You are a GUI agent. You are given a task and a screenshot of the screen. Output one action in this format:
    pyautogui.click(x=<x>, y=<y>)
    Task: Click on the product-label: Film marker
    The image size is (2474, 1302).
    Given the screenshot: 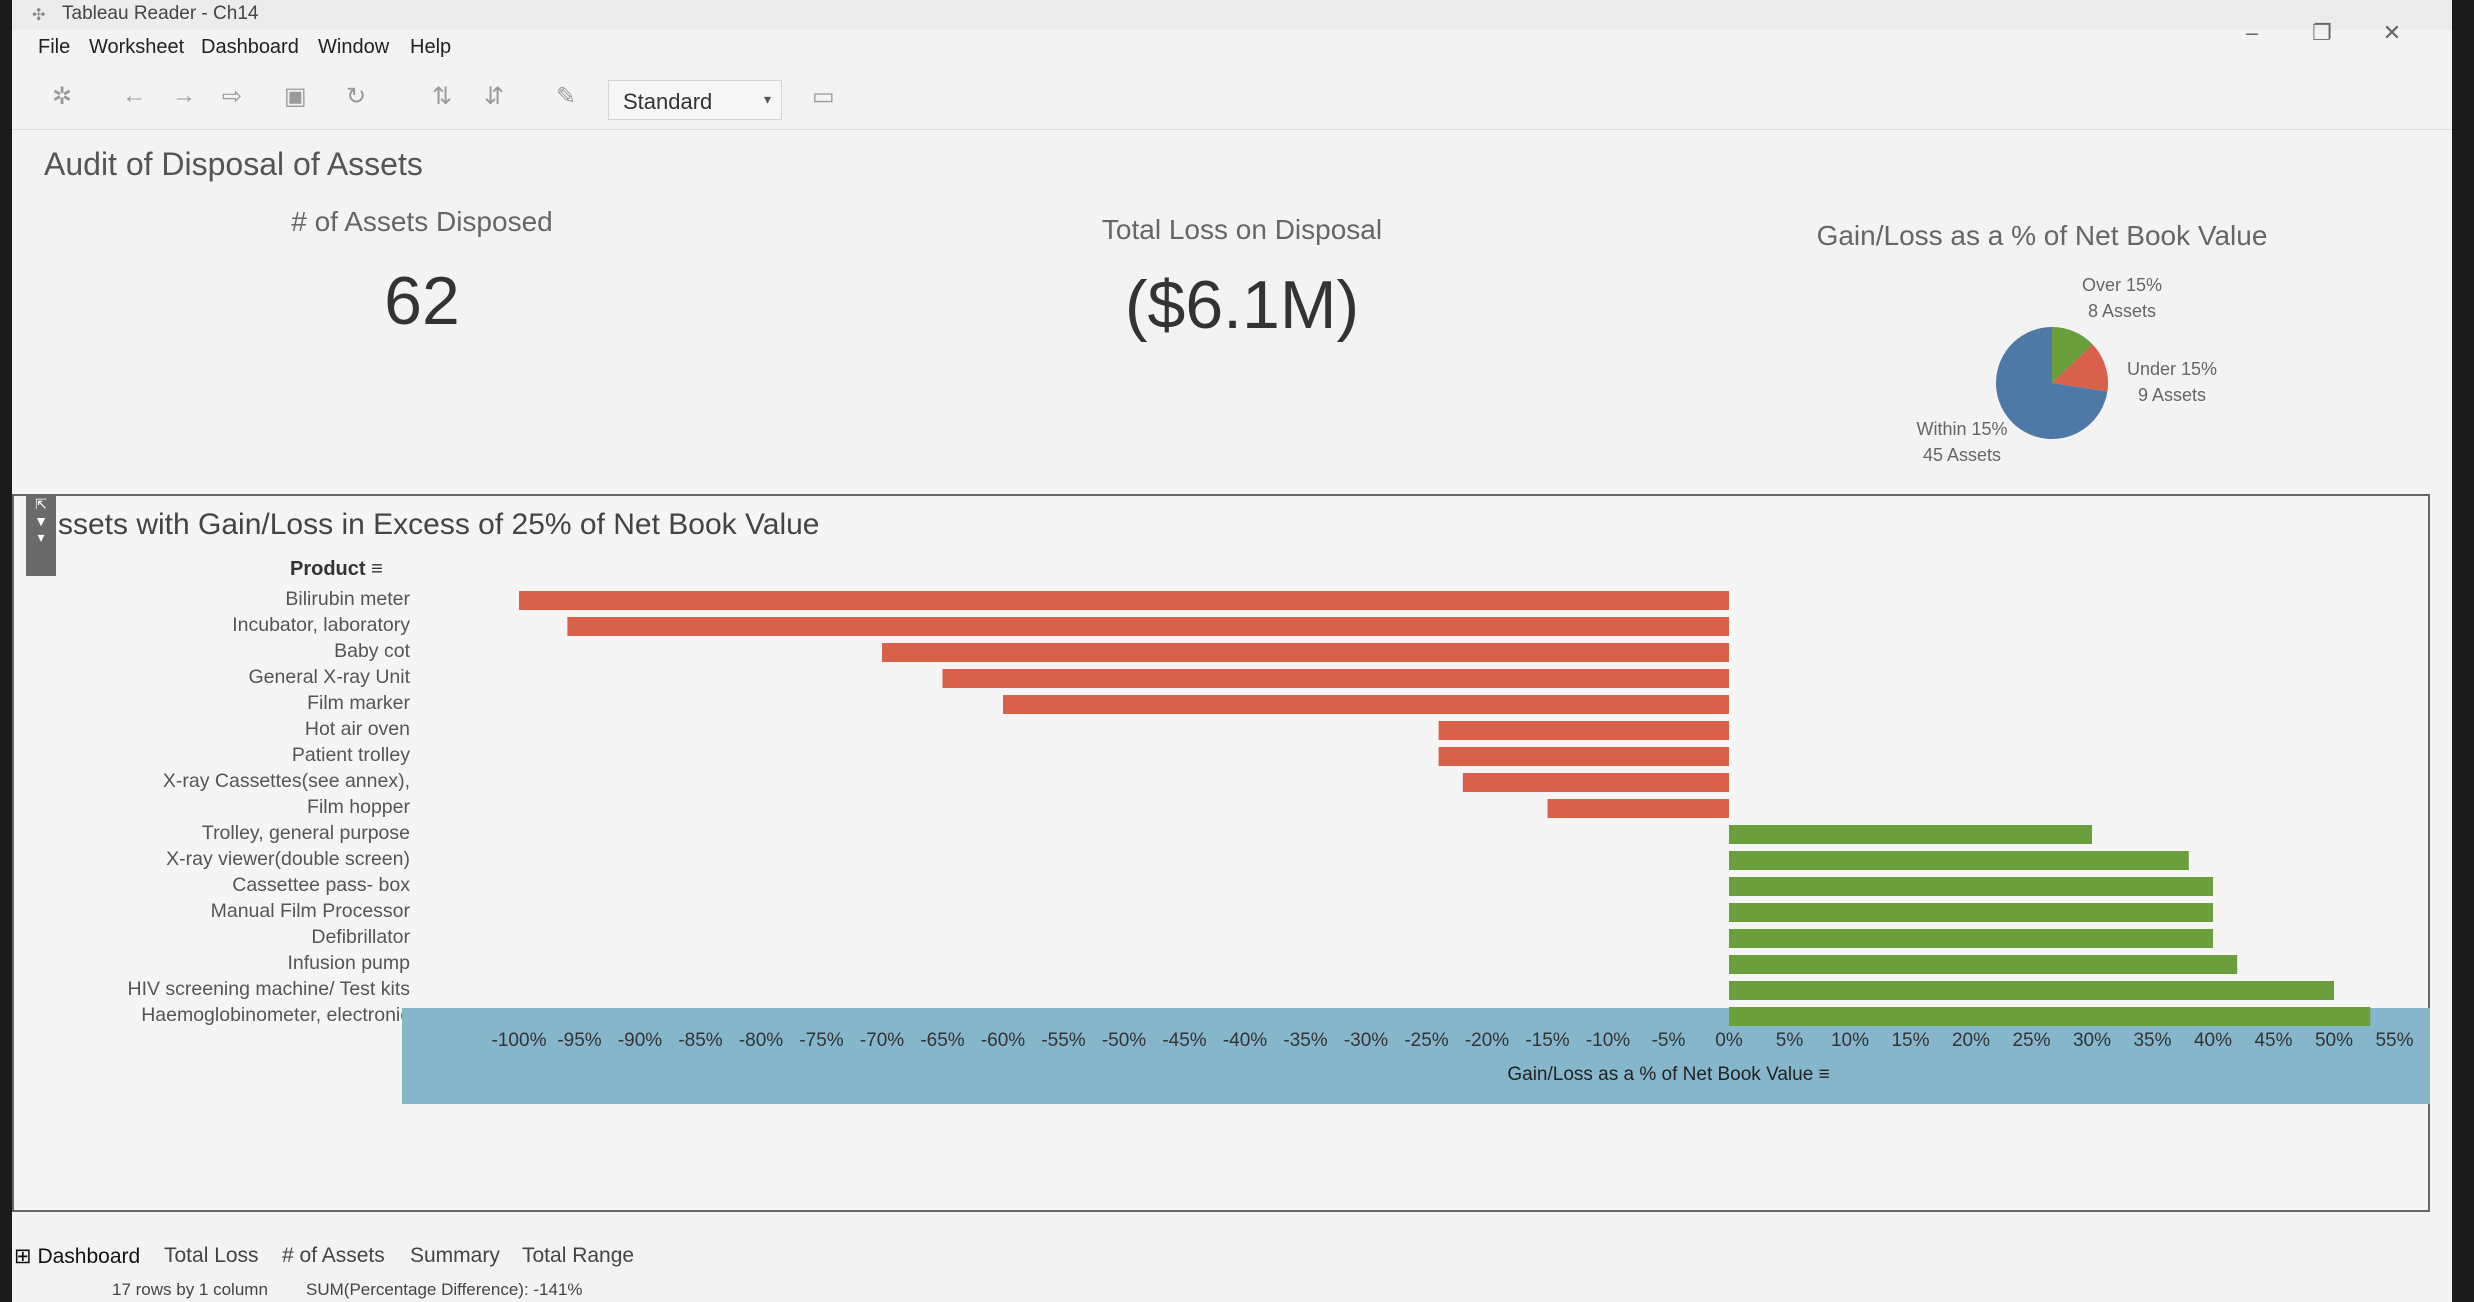 What is the action you would take?
    pyautogui.click(x=358, y=703)
    